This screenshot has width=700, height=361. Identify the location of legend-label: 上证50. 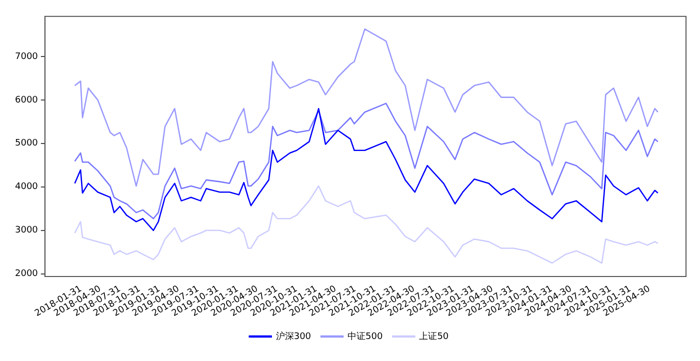
(434, 336).